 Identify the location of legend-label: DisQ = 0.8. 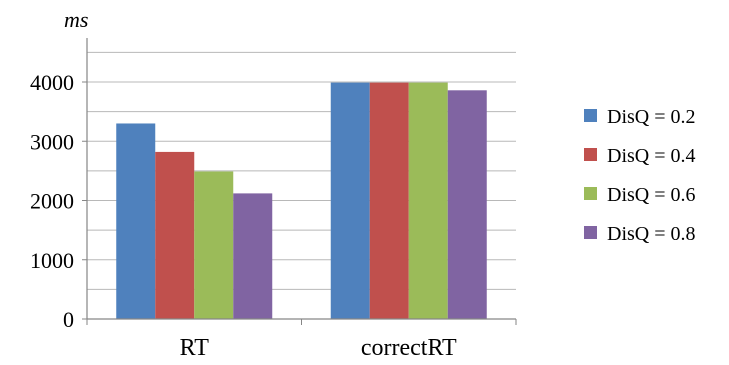
(651, 234).